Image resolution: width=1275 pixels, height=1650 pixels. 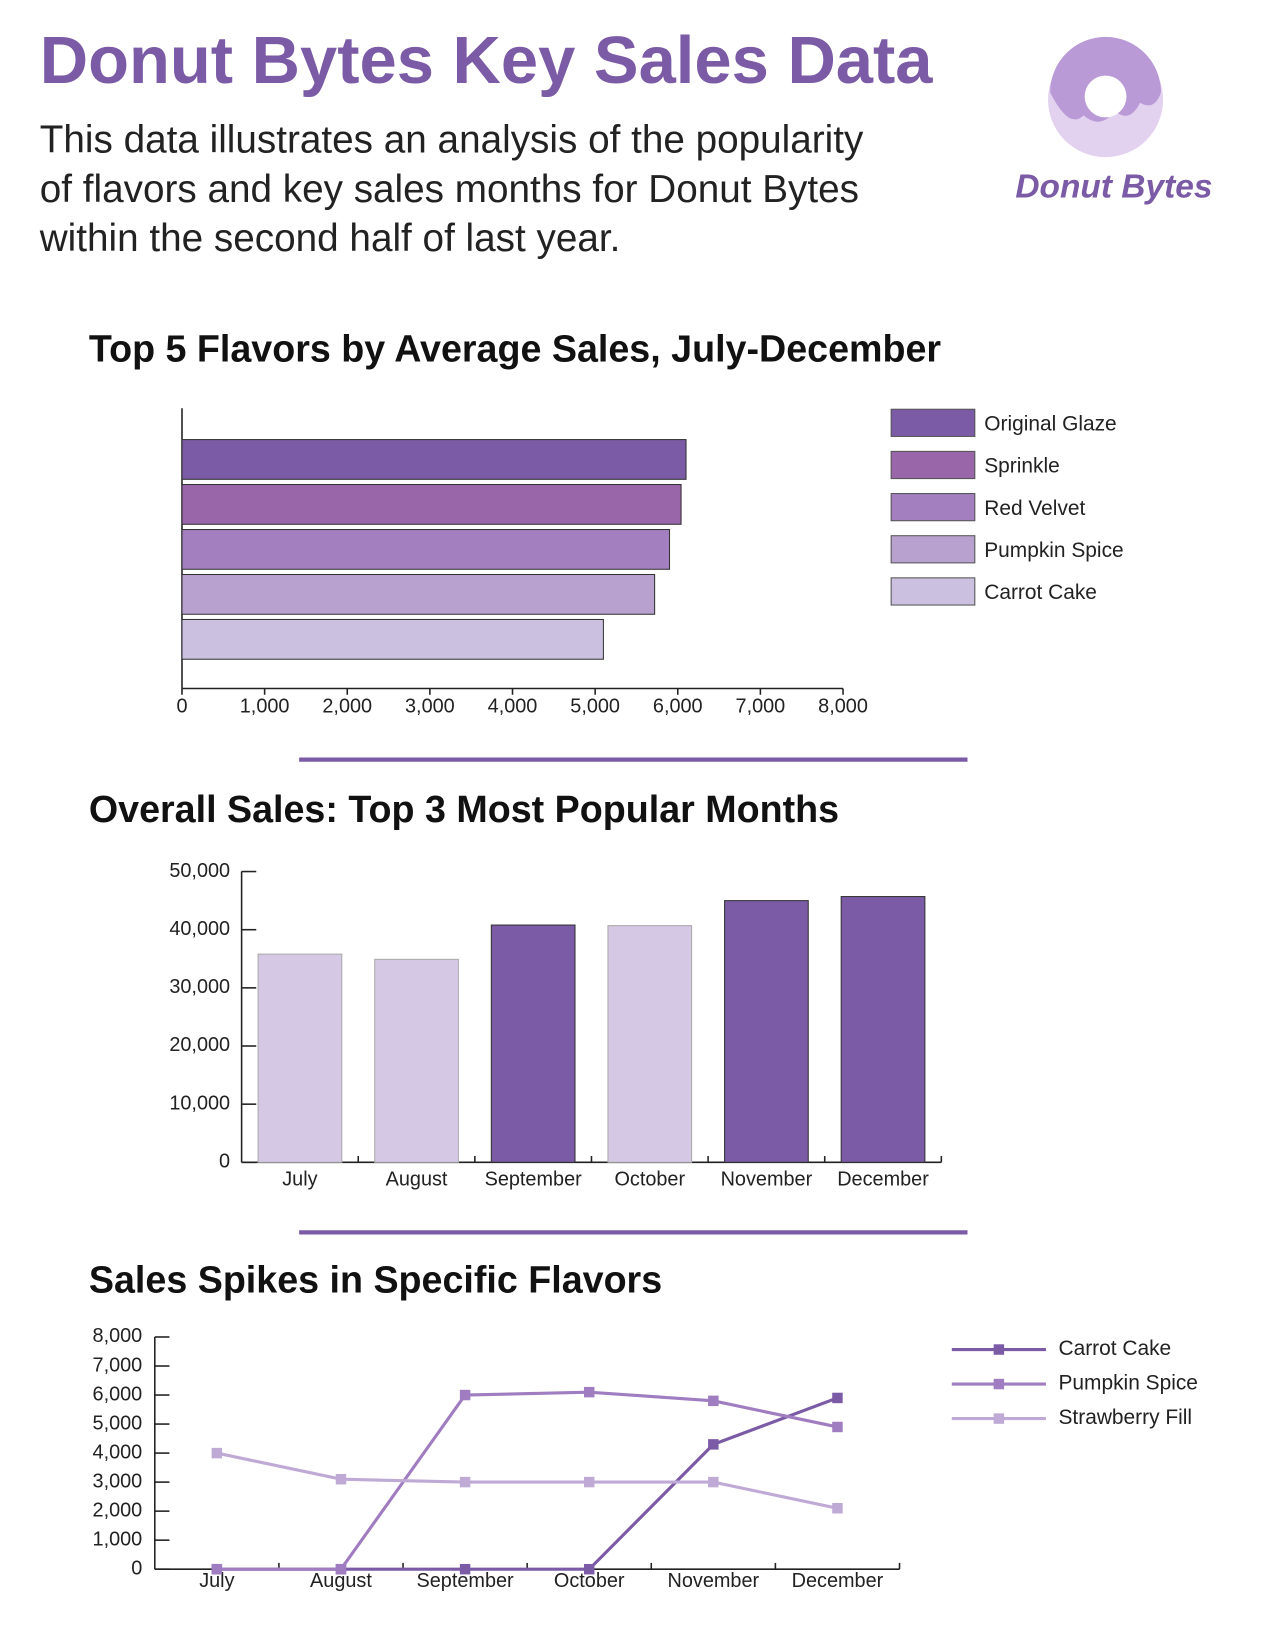 What do you see at coordinates (118, 1452) in the screenshot?
I see `y-tick-label: 4,000` at bounding box center [118, 1452].